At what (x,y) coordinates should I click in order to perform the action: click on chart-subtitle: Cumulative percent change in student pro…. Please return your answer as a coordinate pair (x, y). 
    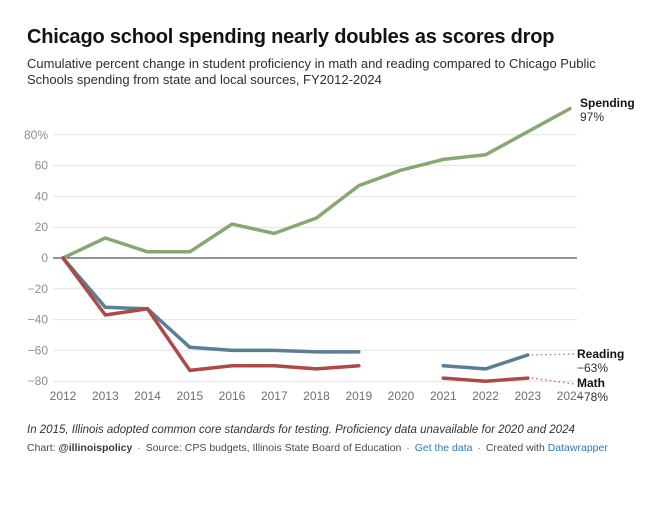
    Looking at the image, I should click on (311, 71).